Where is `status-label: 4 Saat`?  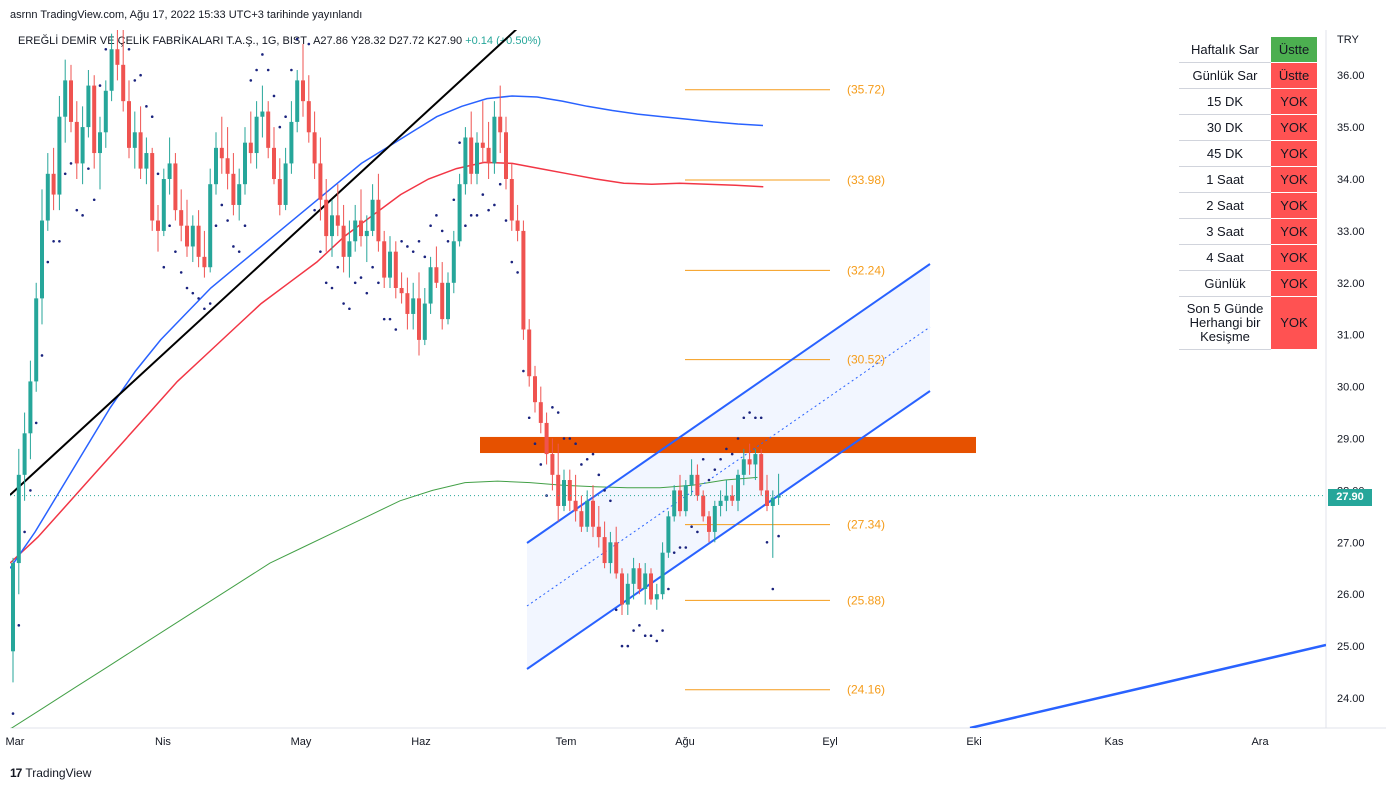 status-label: 4 Saat is located at coordinates (1225, 257).